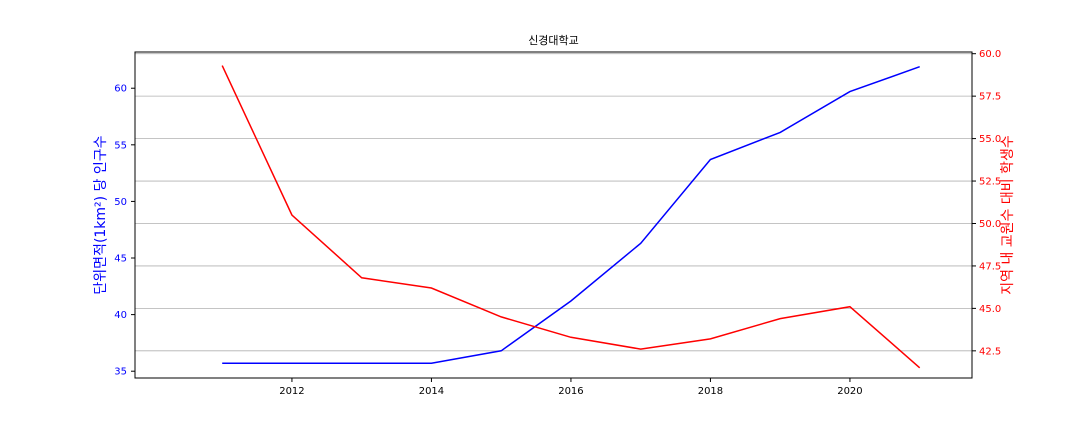 This screenshot has height=432, width=1080. What do you see at coordinates (120, 315) in the screenshot?
I see `left-tick-label: 40` at bounding box center [120, 315].